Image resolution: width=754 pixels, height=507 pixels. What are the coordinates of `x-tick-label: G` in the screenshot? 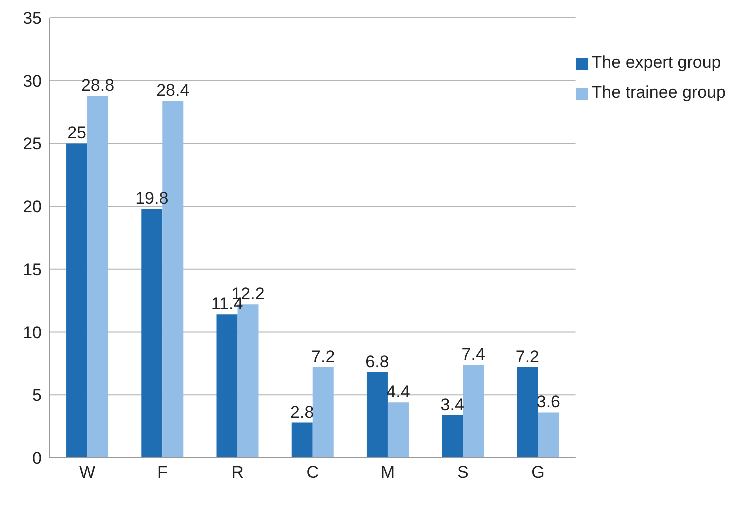 It's located at (538, 472).